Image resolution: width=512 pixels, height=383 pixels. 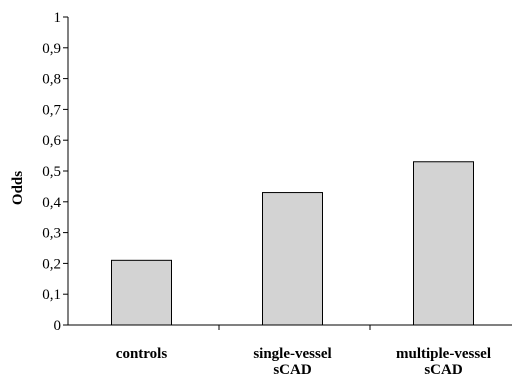 What do you see at coordinates (51, 110) in the screenshot?
I see `y-tick-label: 0,7` at bounding box center [51, 110].